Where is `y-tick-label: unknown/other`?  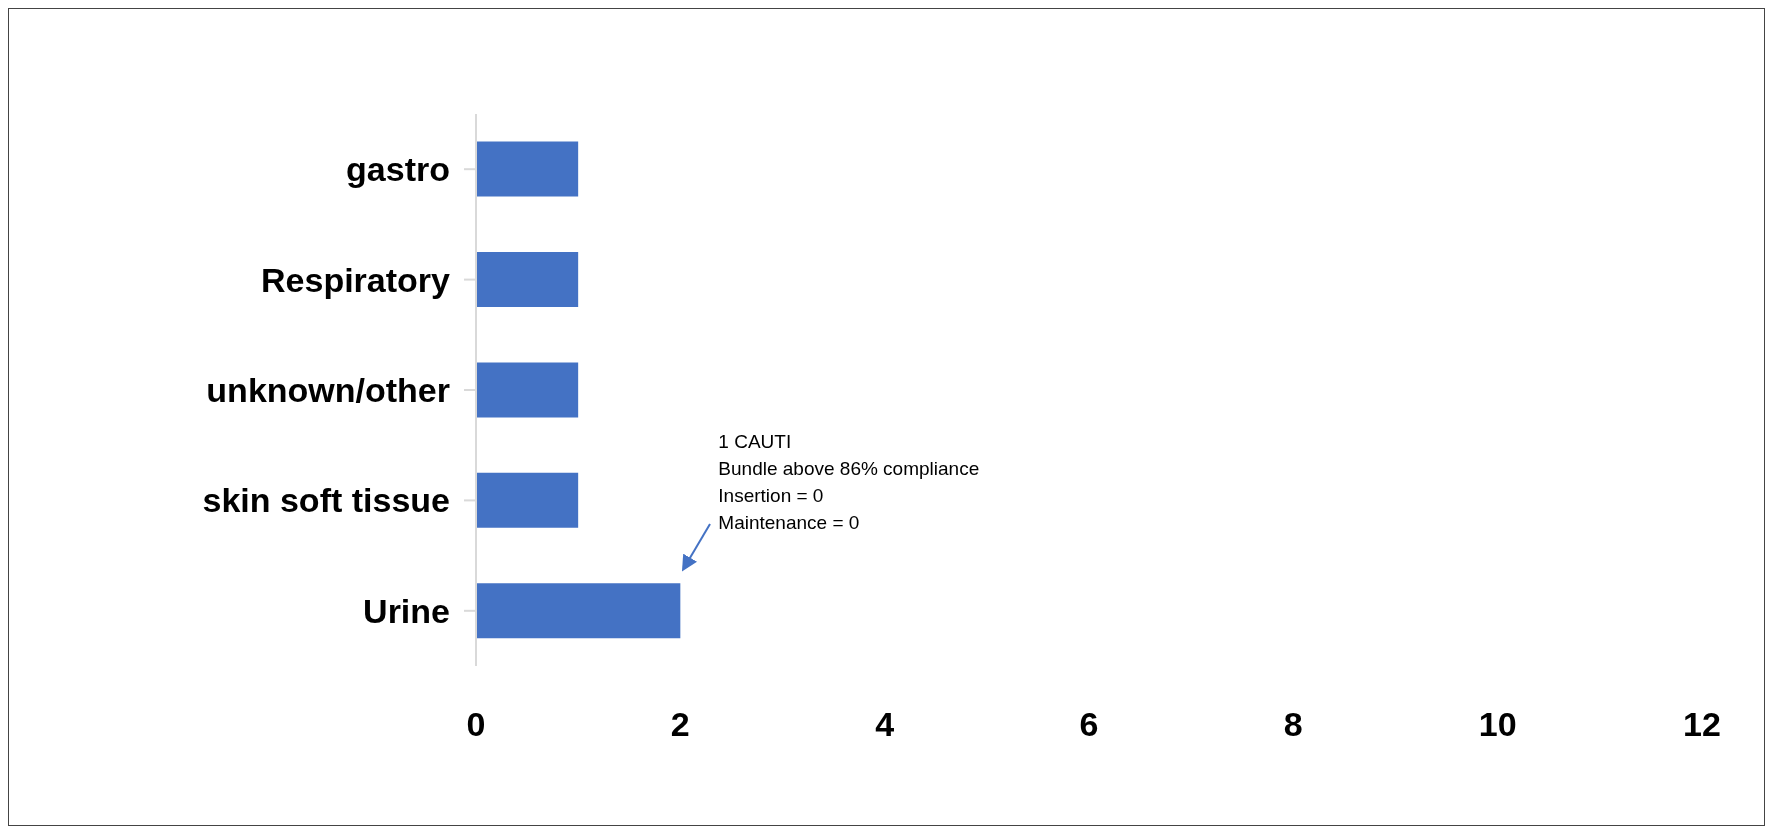
y-tick-label: unknown/other is located at coordinates (328, 390).